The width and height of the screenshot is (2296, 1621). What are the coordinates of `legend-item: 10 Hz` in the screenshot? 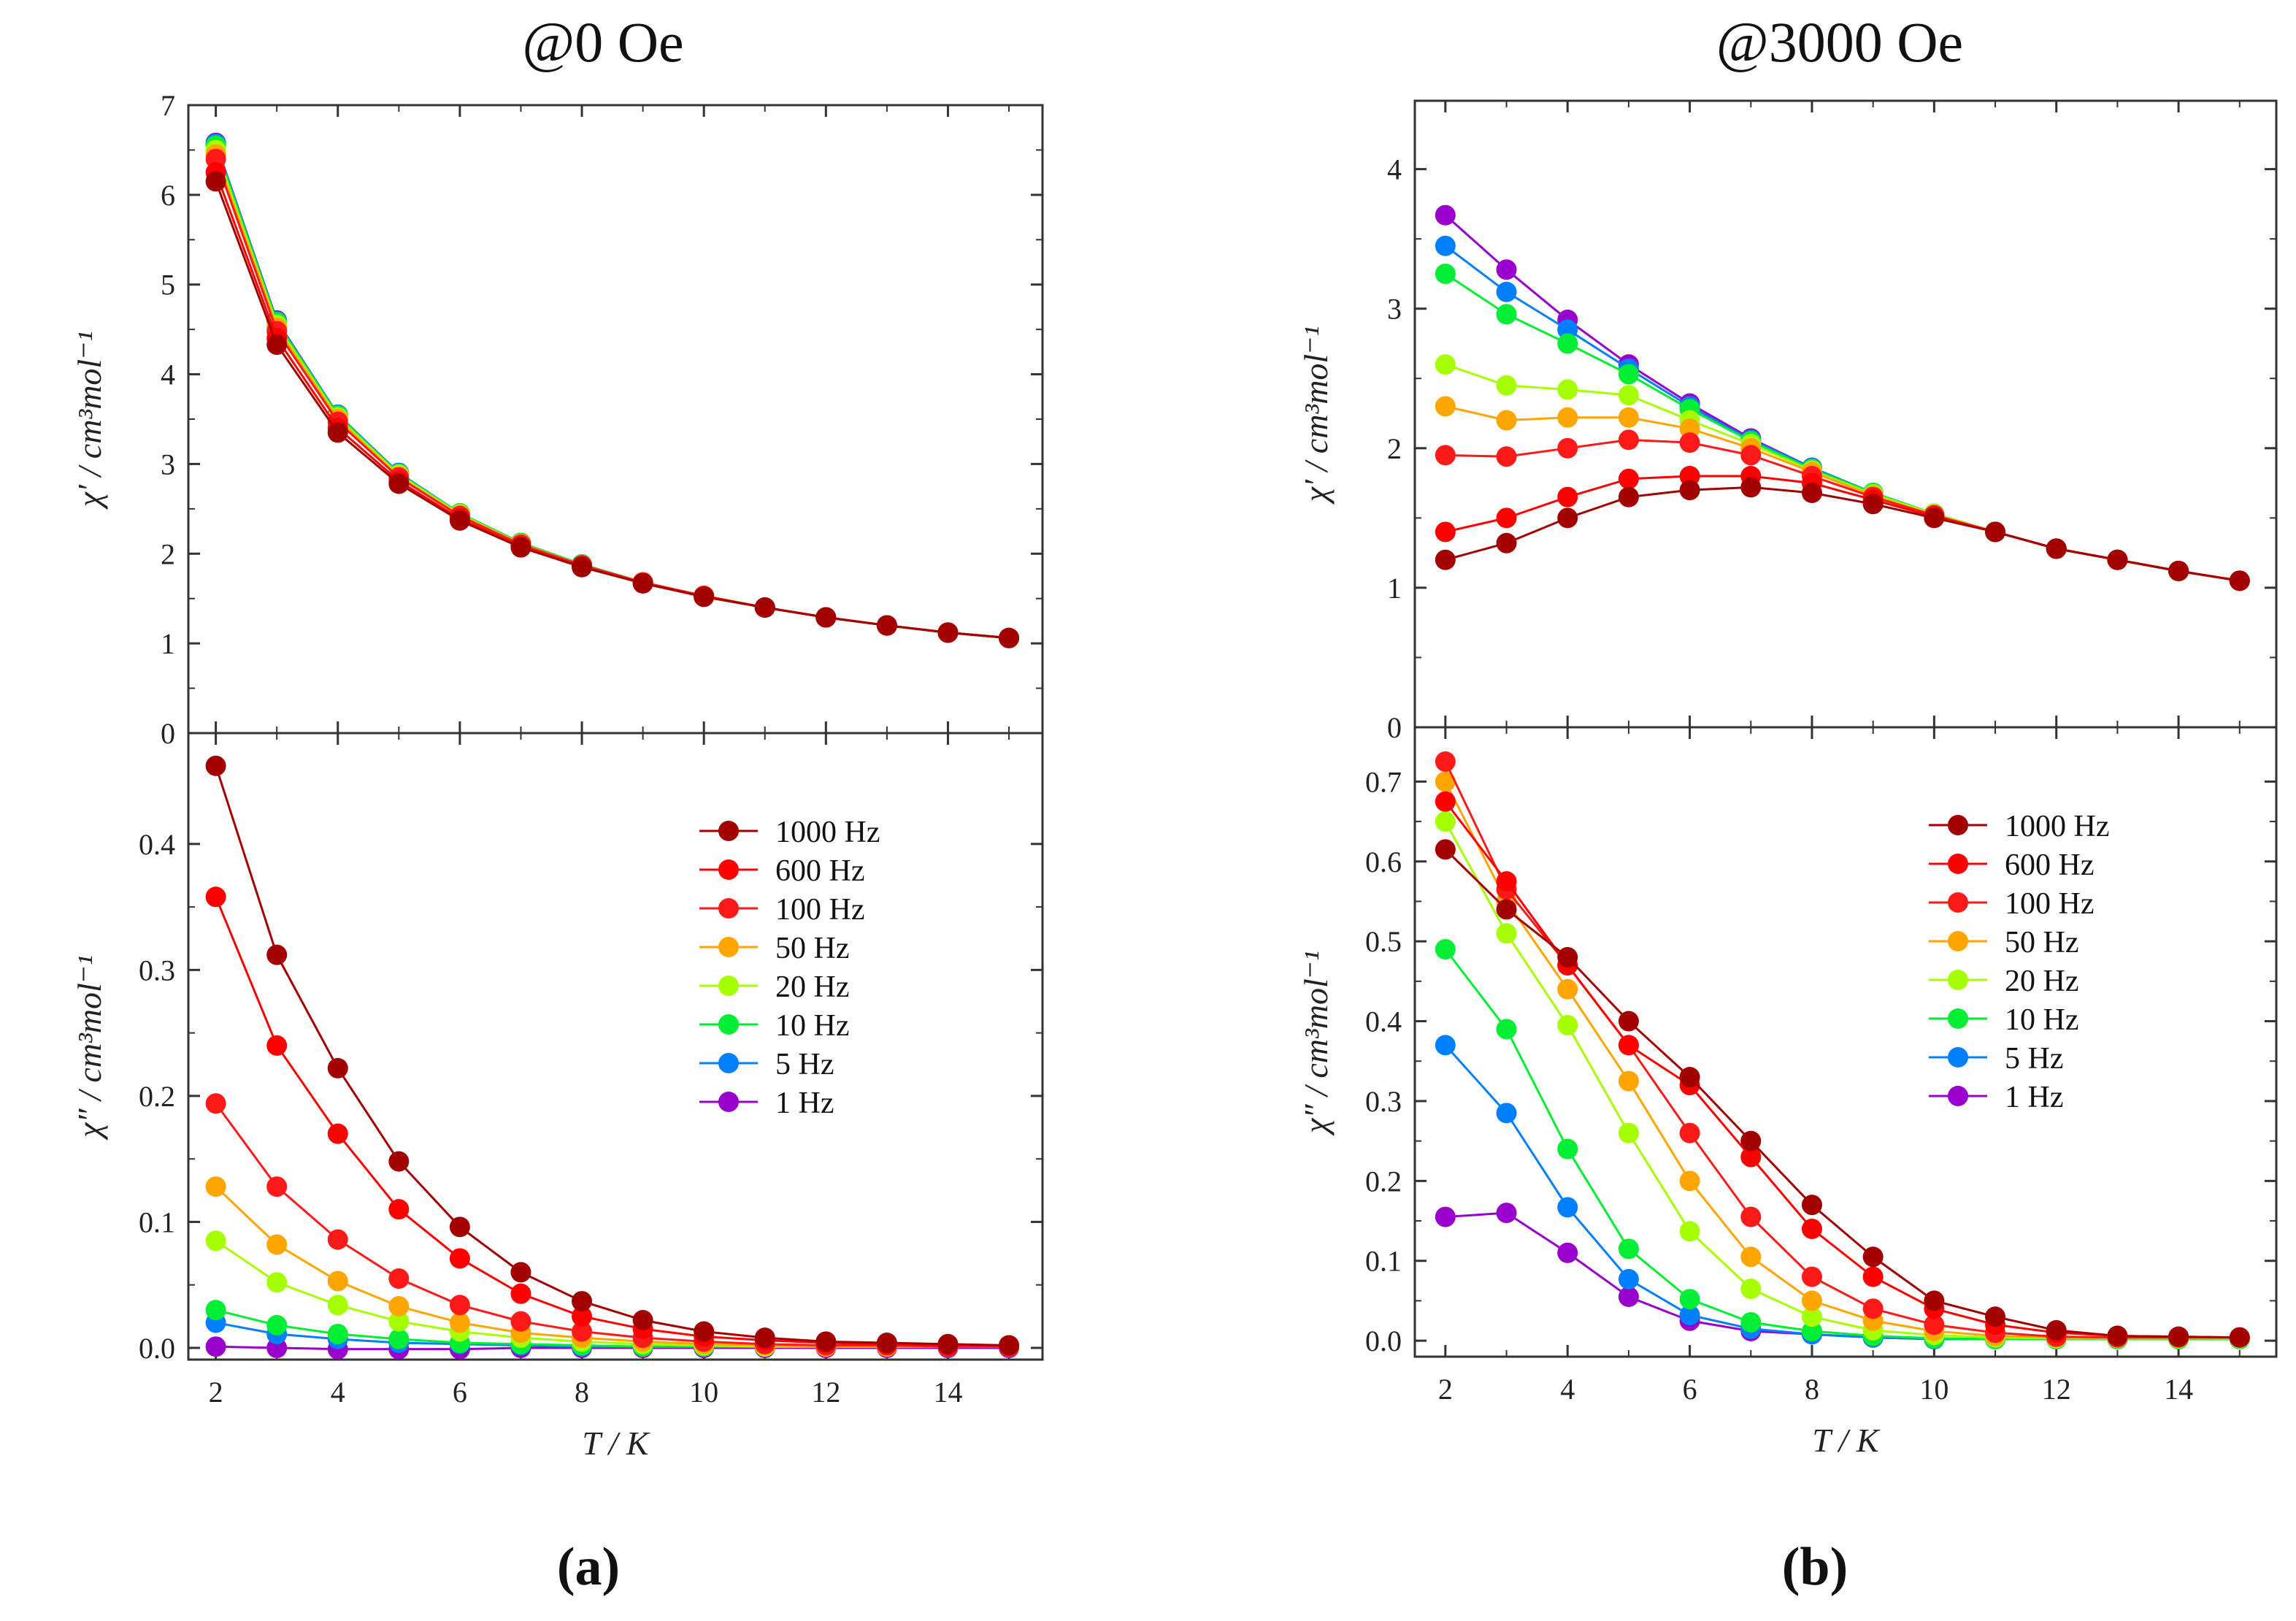 It's located at (2003, 1020).